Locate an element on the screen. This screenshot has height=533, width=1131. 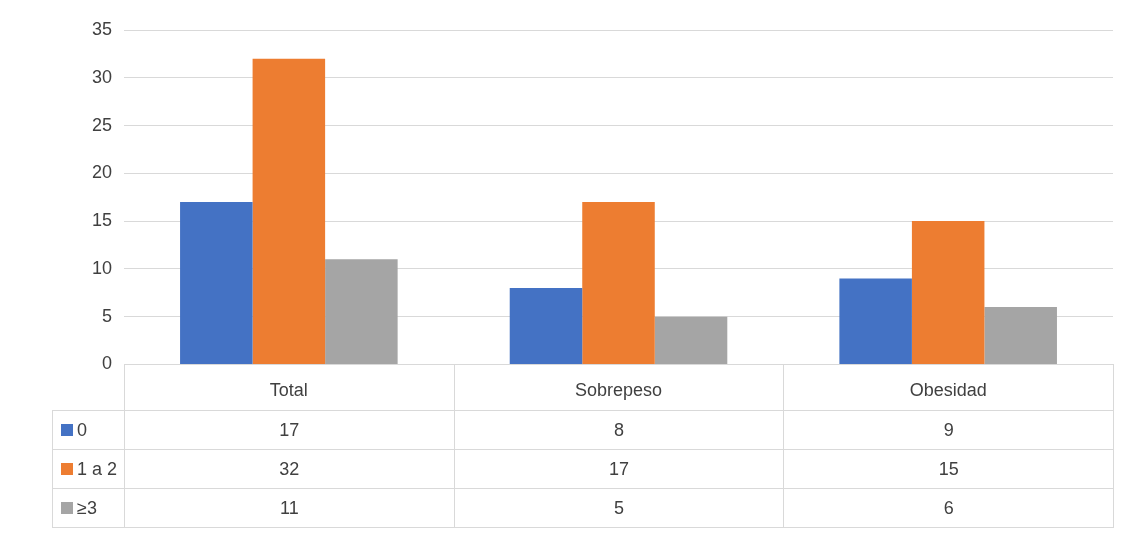
y-tick-label: 0 is located at coordinates (107, 363).